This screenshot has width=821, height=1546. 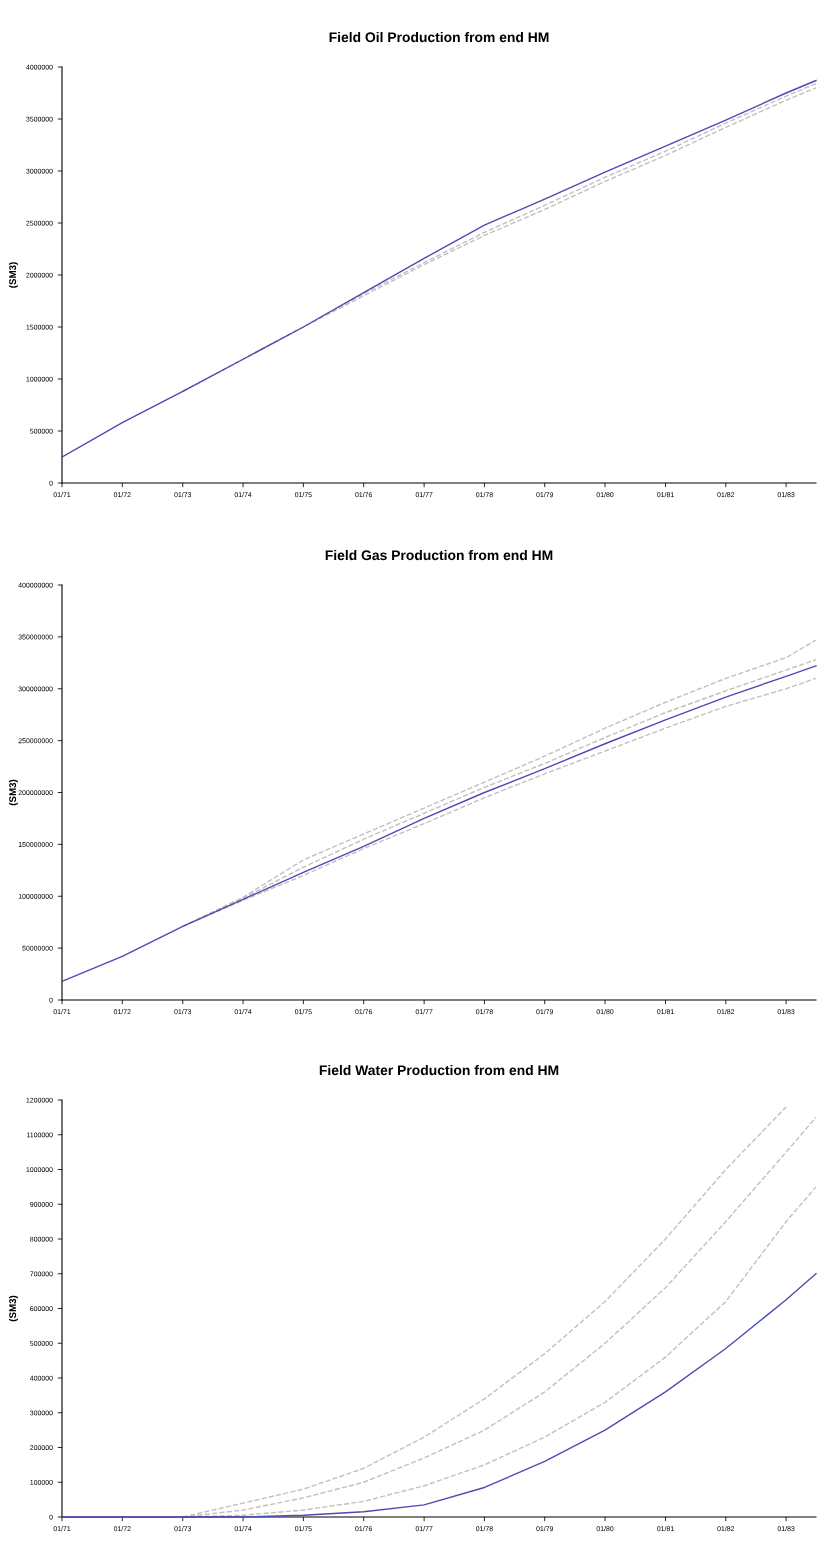 I want to click on chart-title: Field Oil Production from end HM, so click(x=439, y=37).